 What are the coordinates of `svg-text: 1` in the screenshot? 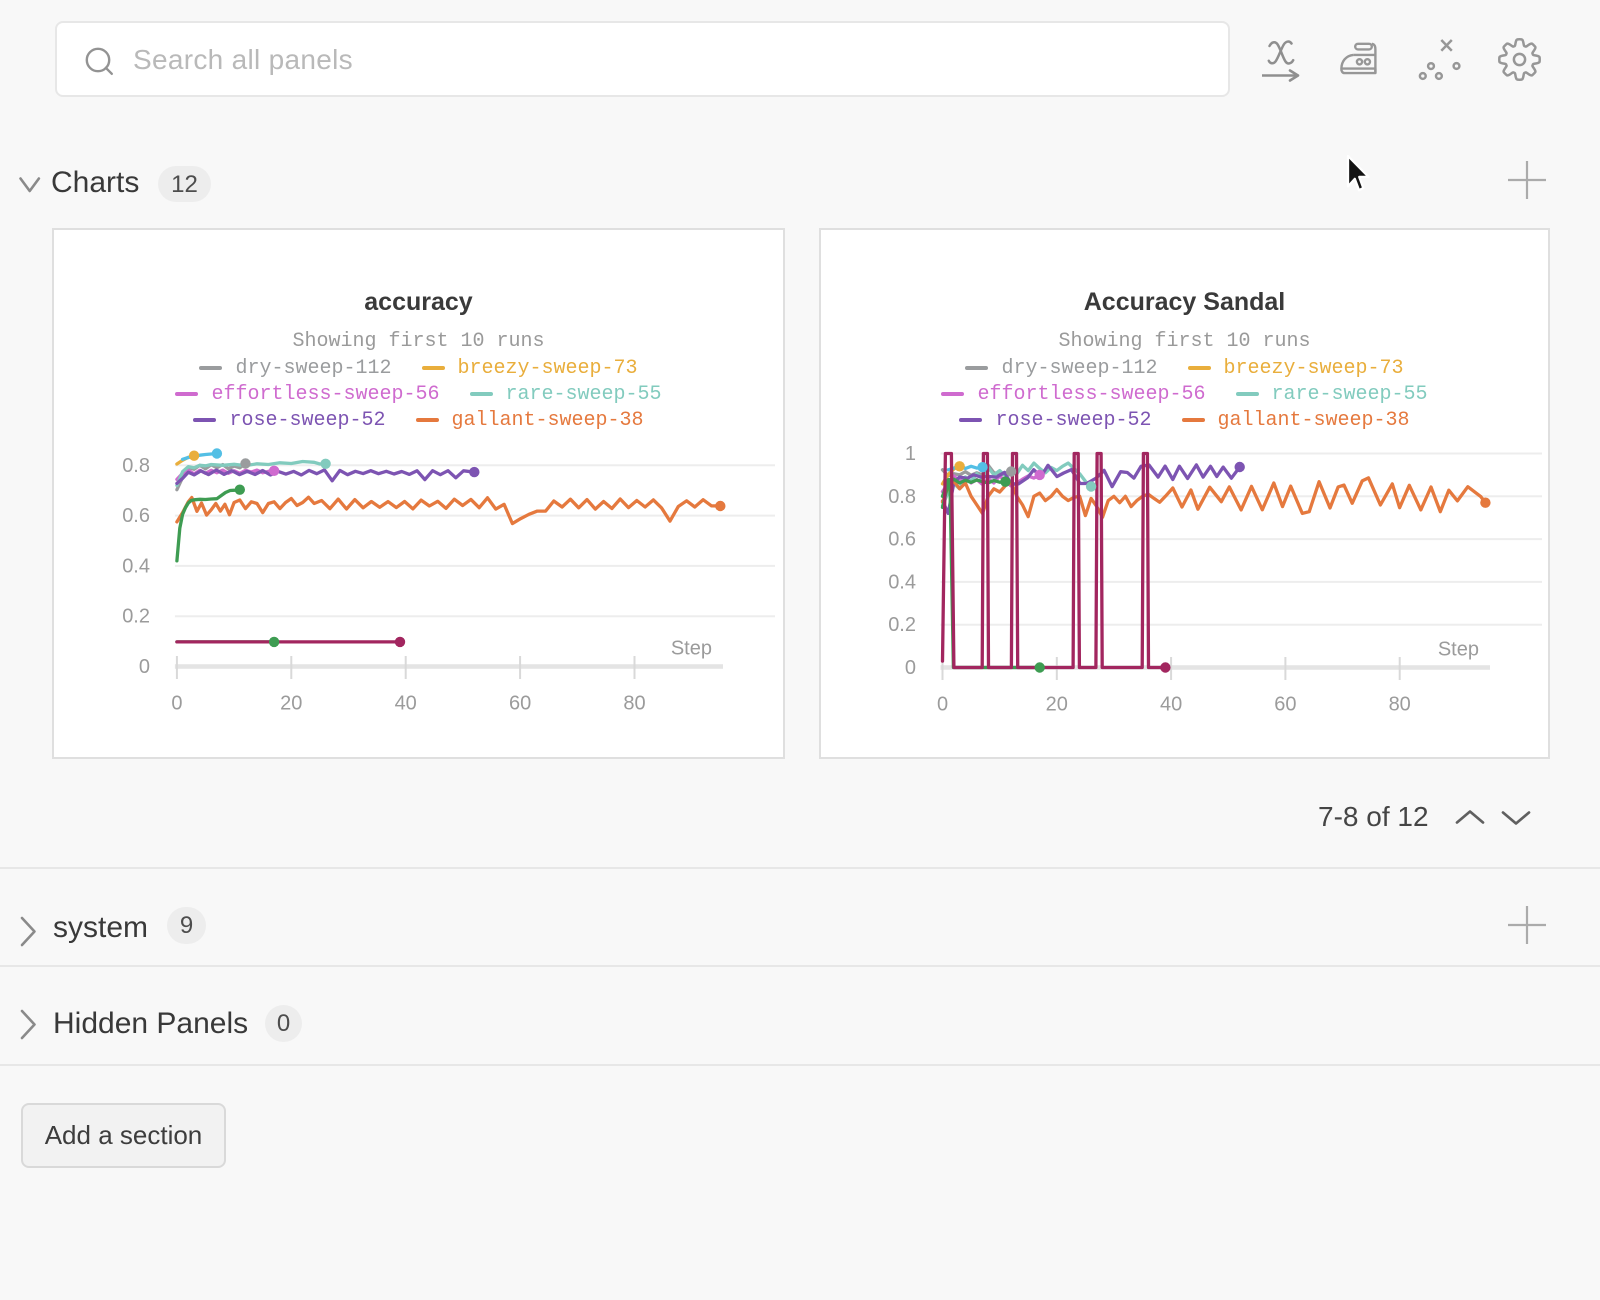 It's located at (910, 454).